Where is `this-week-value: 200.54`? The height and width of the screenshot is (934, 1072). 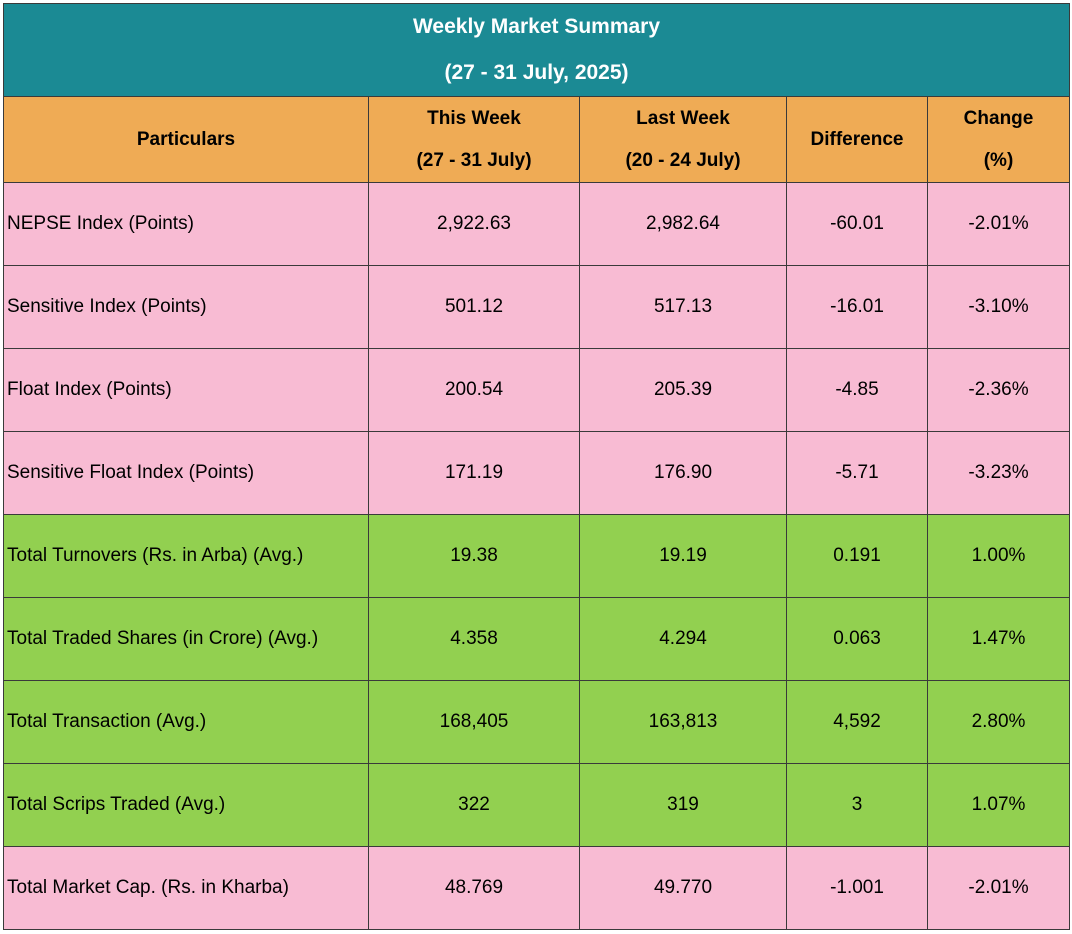
this-week-value: 200.54 is located at coordinates (474, 390).